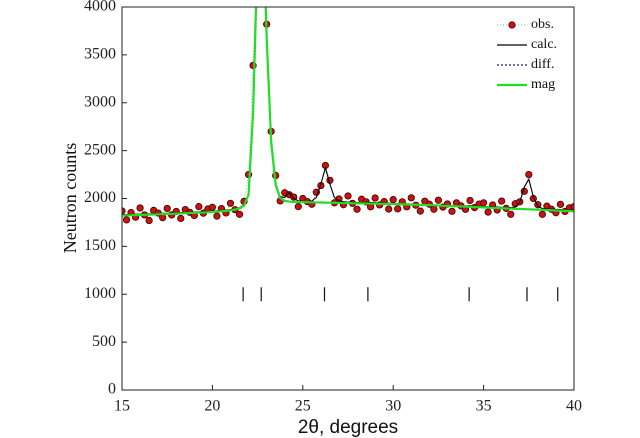 The height and width of the screenshot is (438, 640). I want to click on y-tick-label: 1500, so click(100, 245).